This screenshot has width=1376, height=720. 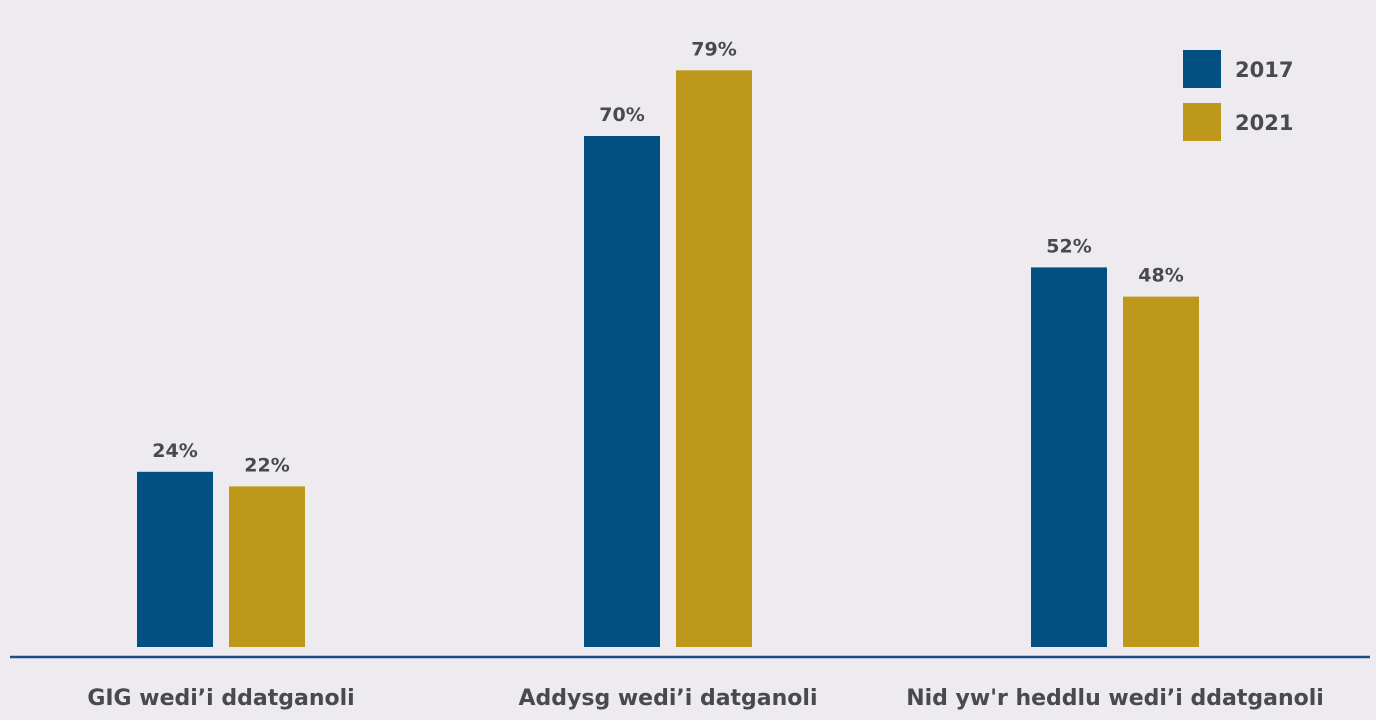 What do you see at coordinates (1160, 276) in the screenshot?
I see `value-label-2021-category-2: 48%` at bounding box center [1160, 276].